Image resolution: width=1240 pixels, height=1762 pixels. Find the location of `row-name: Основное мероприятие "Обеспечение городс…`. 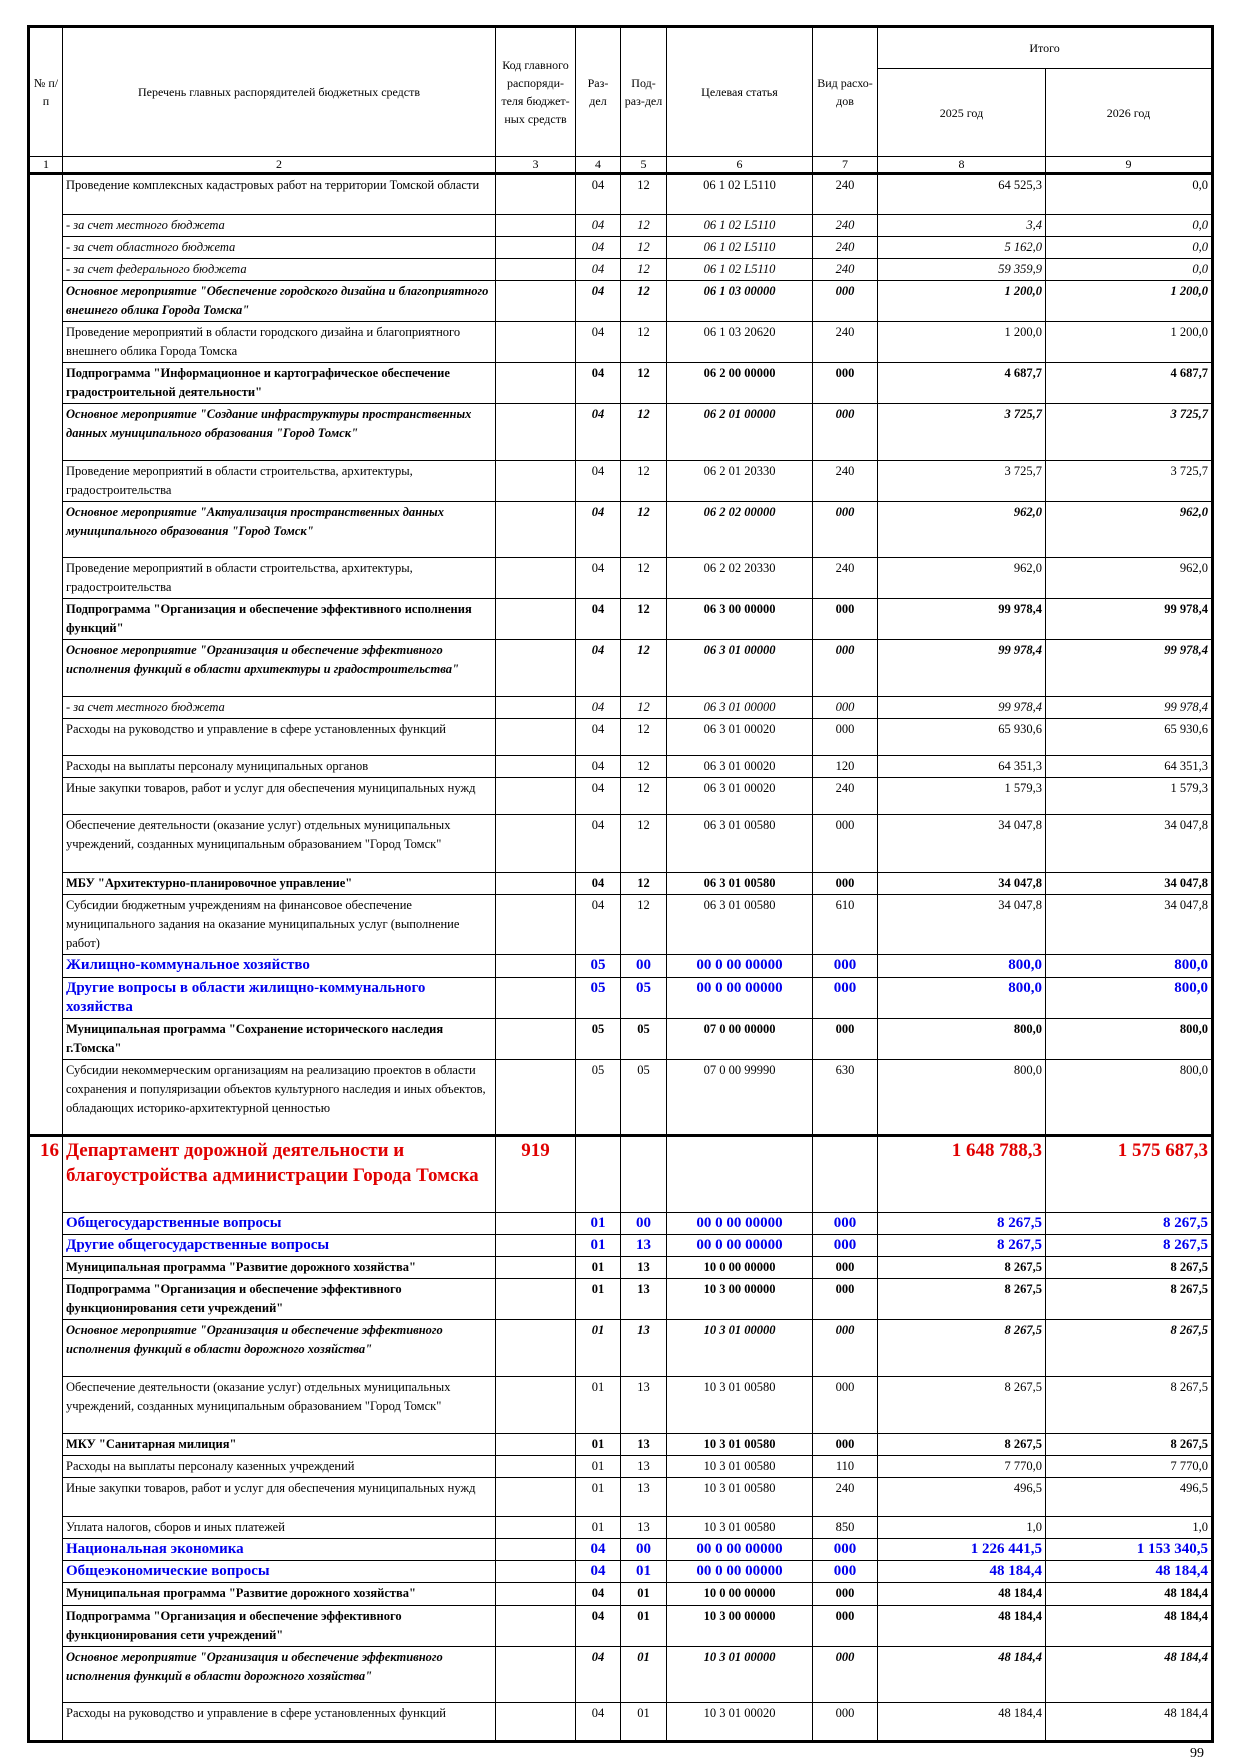

row-name: Основное мероприятие "Обеспечение городс… is located at coordinates (279, 301).